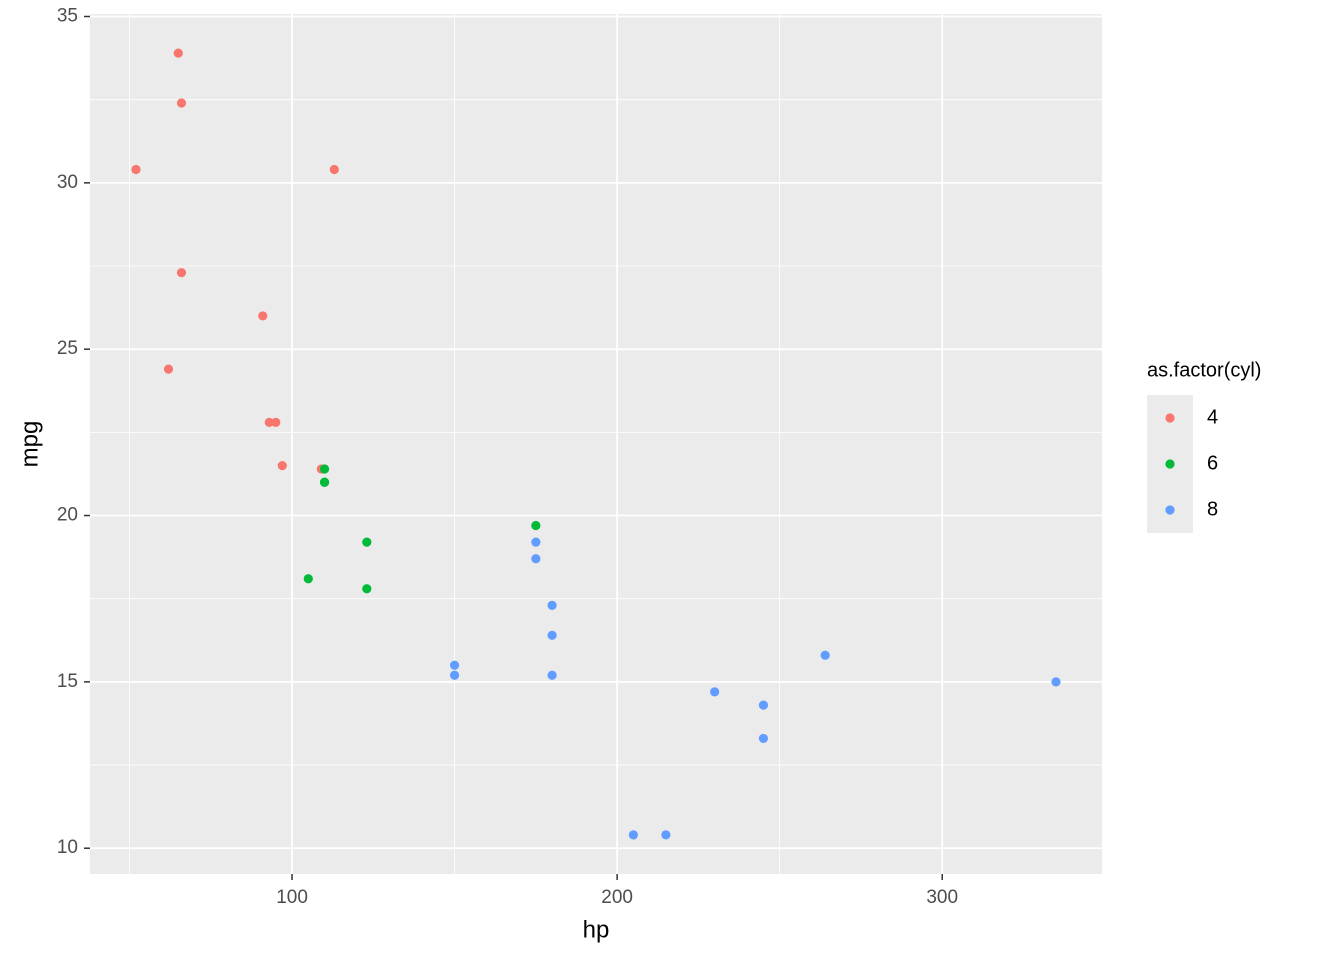 The width and height of the screenshot is (1344, 960). Describe the element at coordinates (292, 897) in the screenshot. I see `x-tick-label: 100` at that location.